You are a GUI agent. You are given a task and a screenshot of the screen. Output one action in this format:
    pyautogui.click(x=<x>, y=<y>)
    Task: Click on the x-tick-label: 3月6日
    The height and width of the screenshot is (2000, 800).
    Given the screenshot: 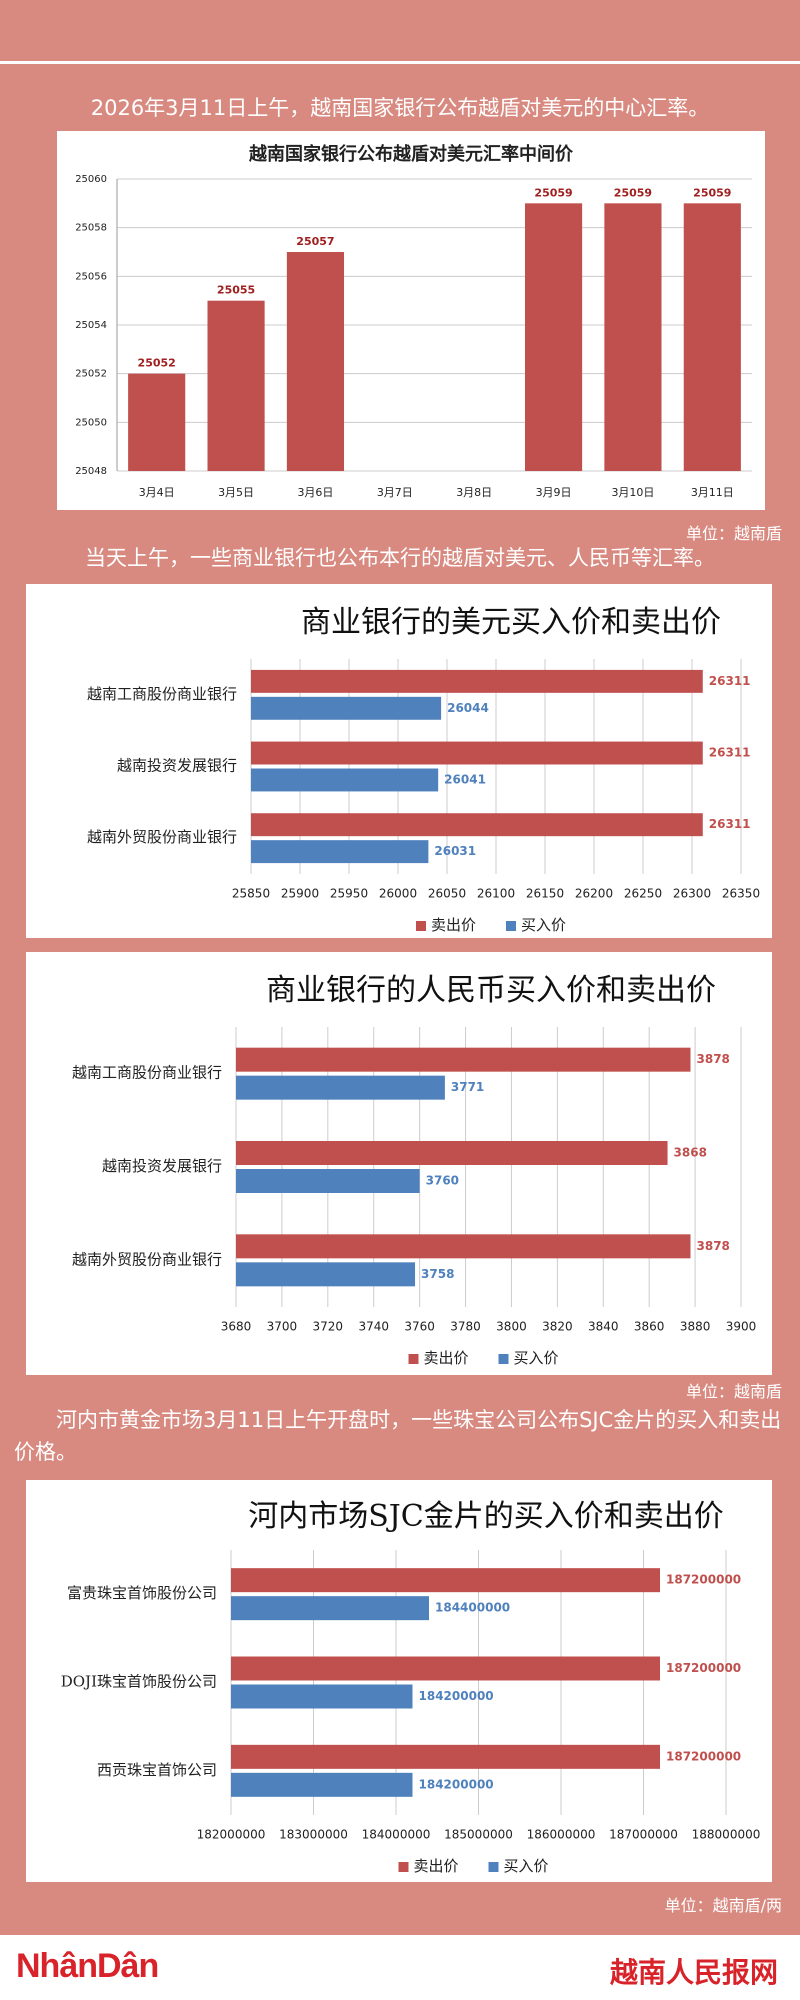 What is the action you would take?
    pyautogui.click(x=315, y=492)
    